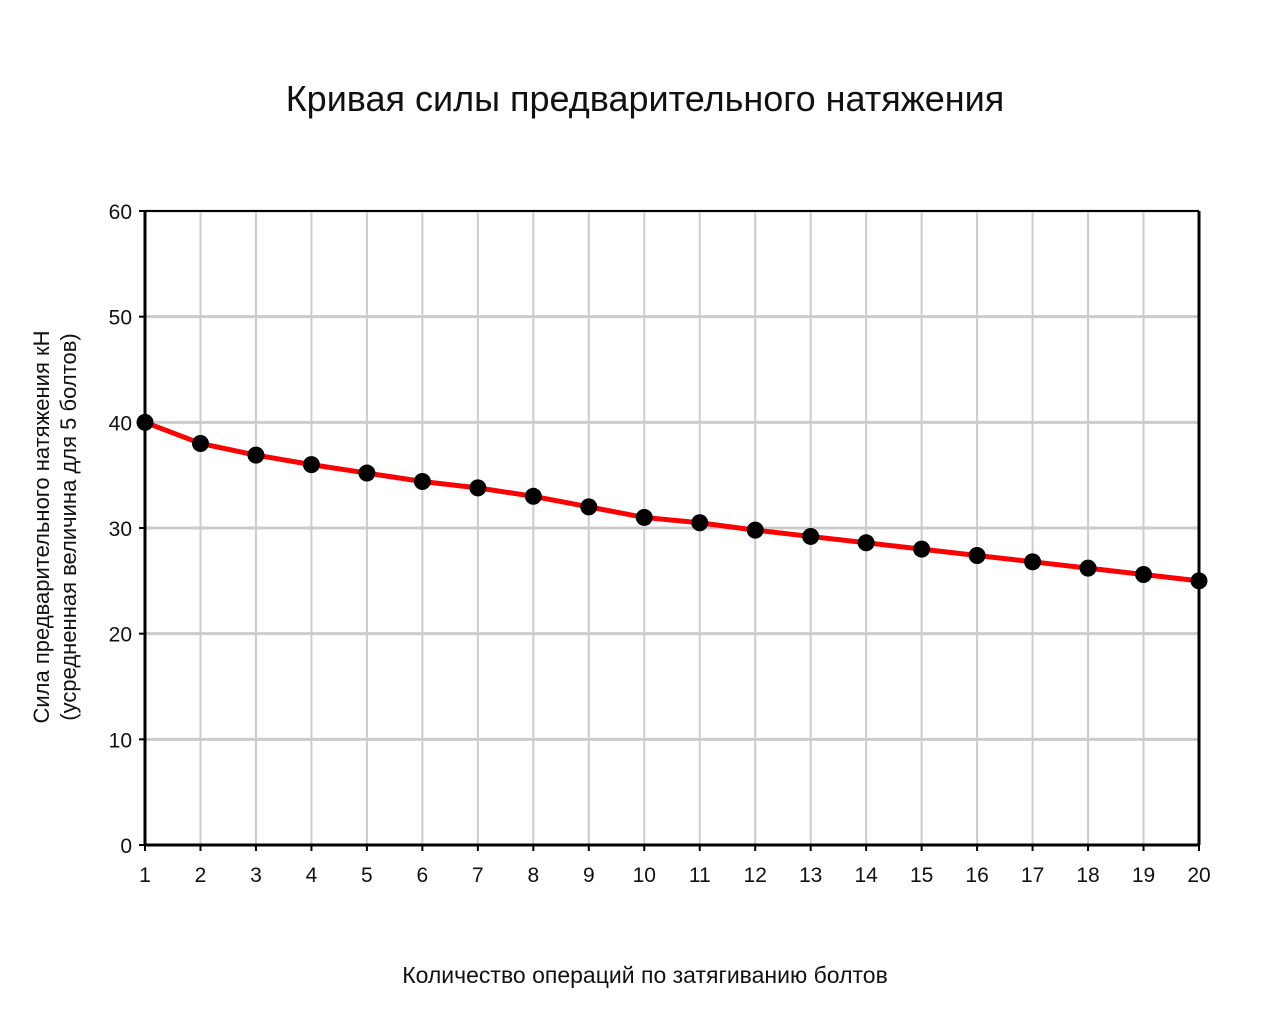 This screenshot has height=1029, width=1280. I want to click on x-tick-label: 13, so click(810, 875).